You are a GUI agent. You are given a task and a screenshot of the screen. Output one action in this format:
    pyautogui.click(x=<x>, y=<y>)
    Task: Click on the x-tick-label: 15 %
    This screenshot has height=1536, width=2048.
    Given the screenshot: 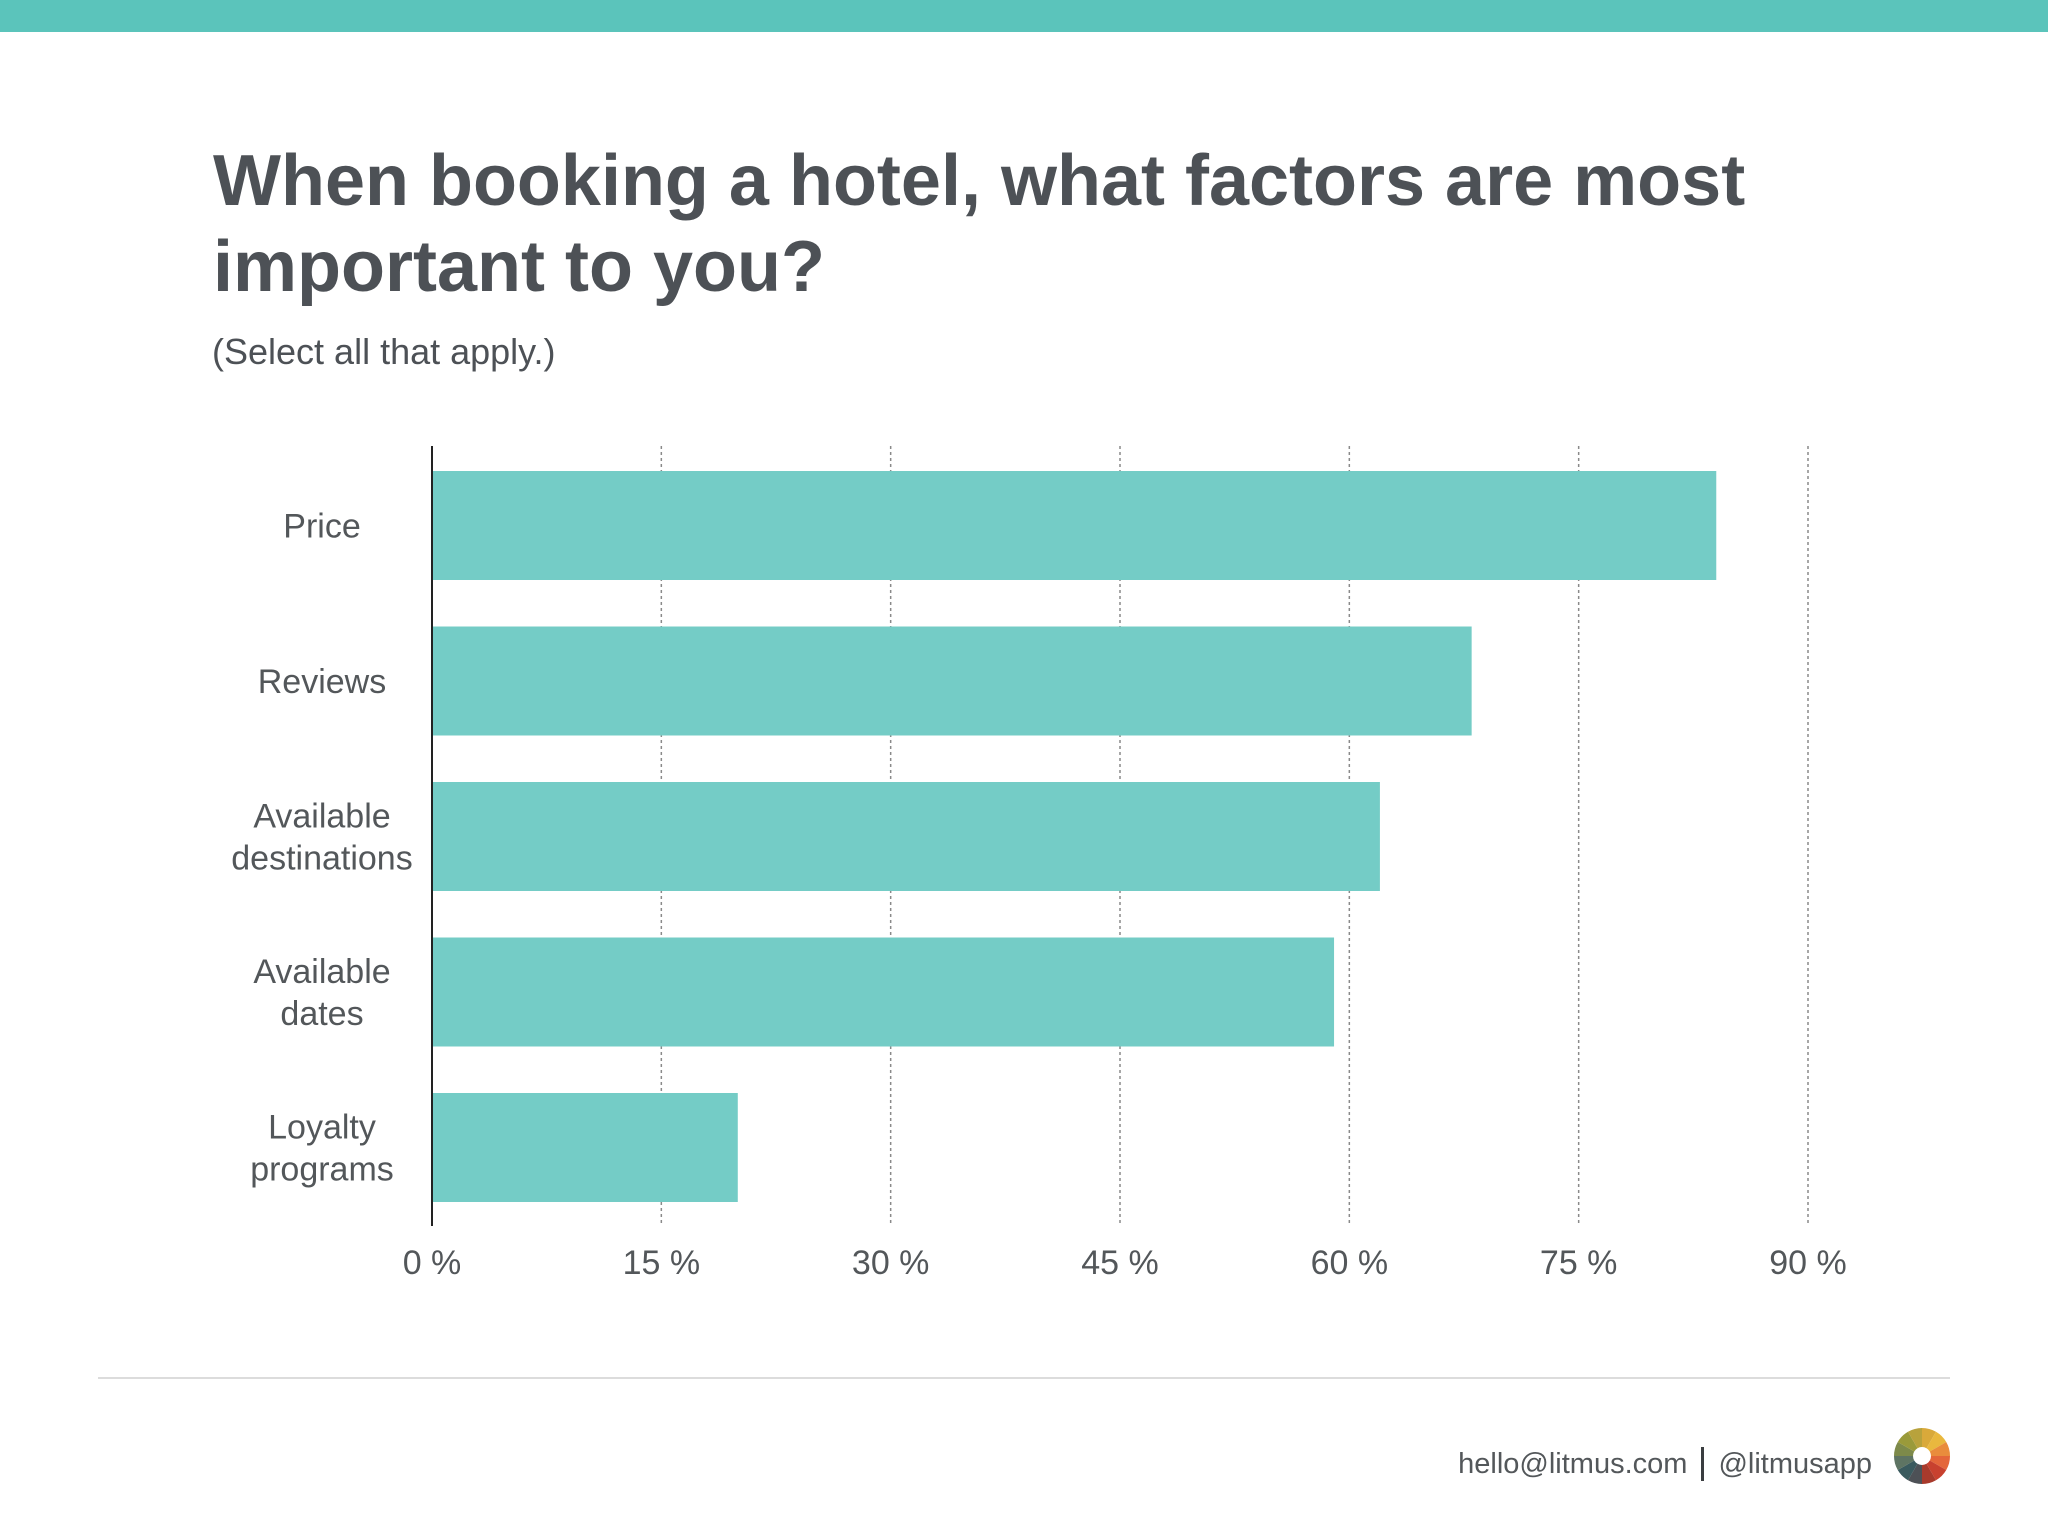 What is the action you would take?
    pyautogui.click(x=662, y=1263)
    